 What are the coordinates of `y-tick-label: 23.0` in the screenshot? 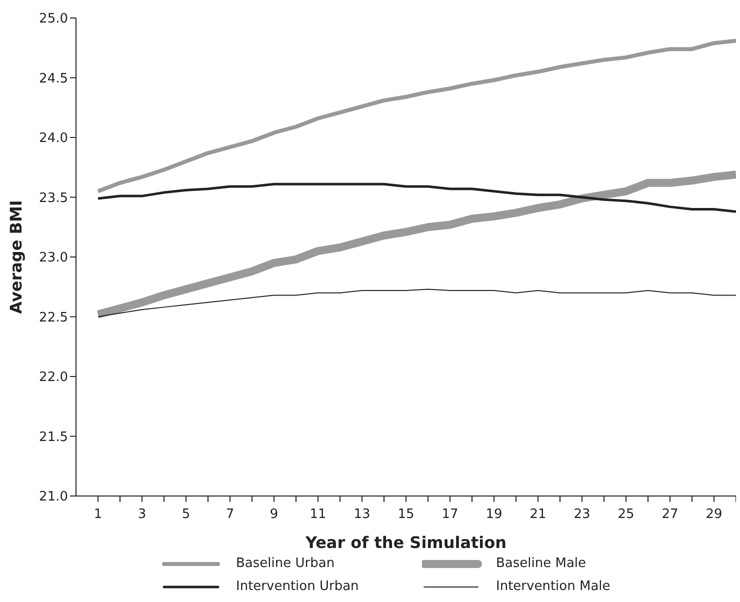 It's located at (53, 258).